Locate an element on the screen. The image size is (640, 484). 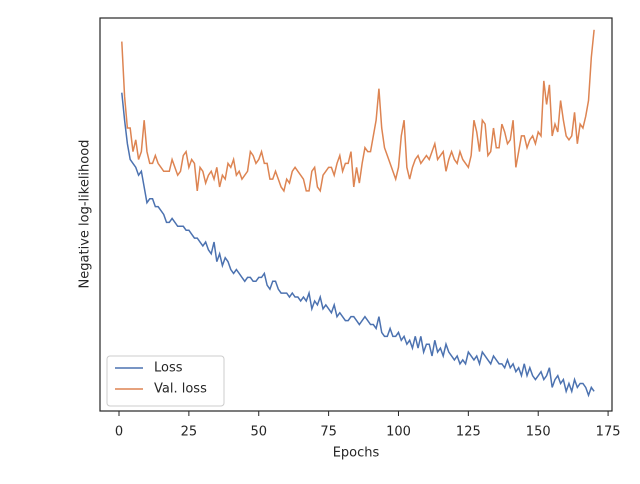
x-tick-label: 75 is located at coordinates (328, 432).